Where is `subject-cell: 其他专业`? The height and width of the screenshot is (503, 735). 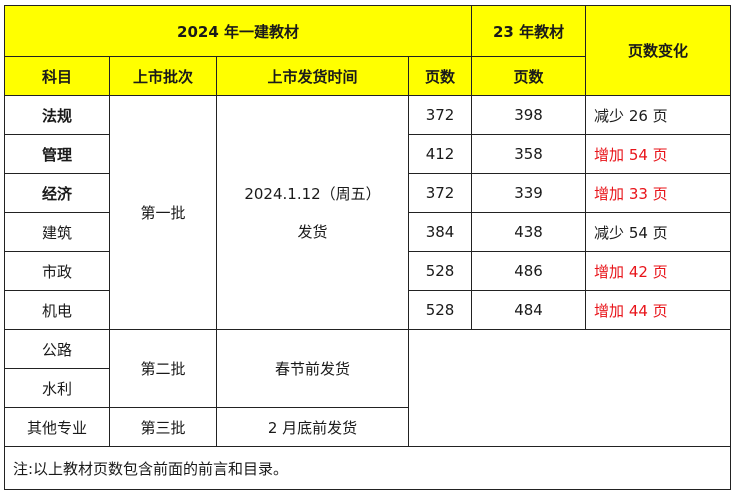 subject-cell: 其他专业 is located at coordinates (57, 427).